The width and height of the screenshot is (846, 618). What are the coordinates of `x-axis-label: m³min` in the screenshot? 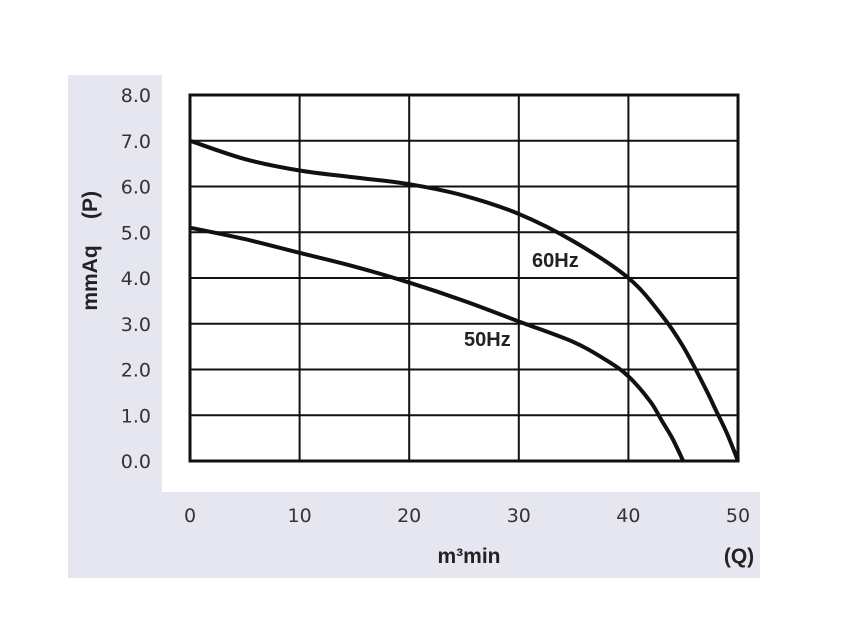 It's located at (469, 556).